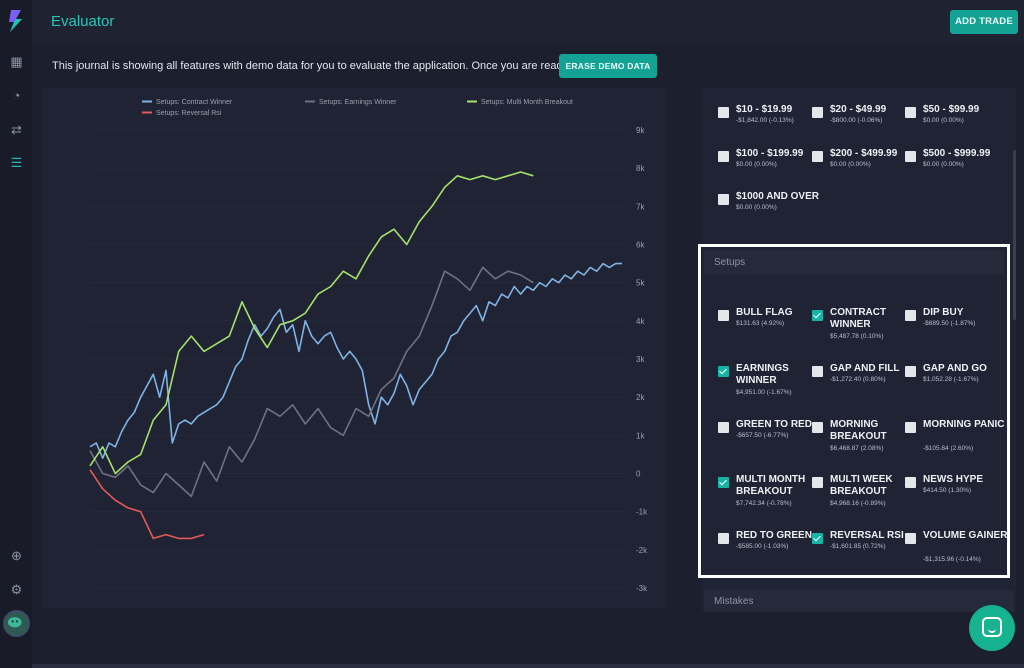 The width and height of the screenshot is (1024, 668). What do you see at coordinates (864, 153) in the screenshot?
I see `filter-label: $200 - $499.99` at bounding box center [864, 153].